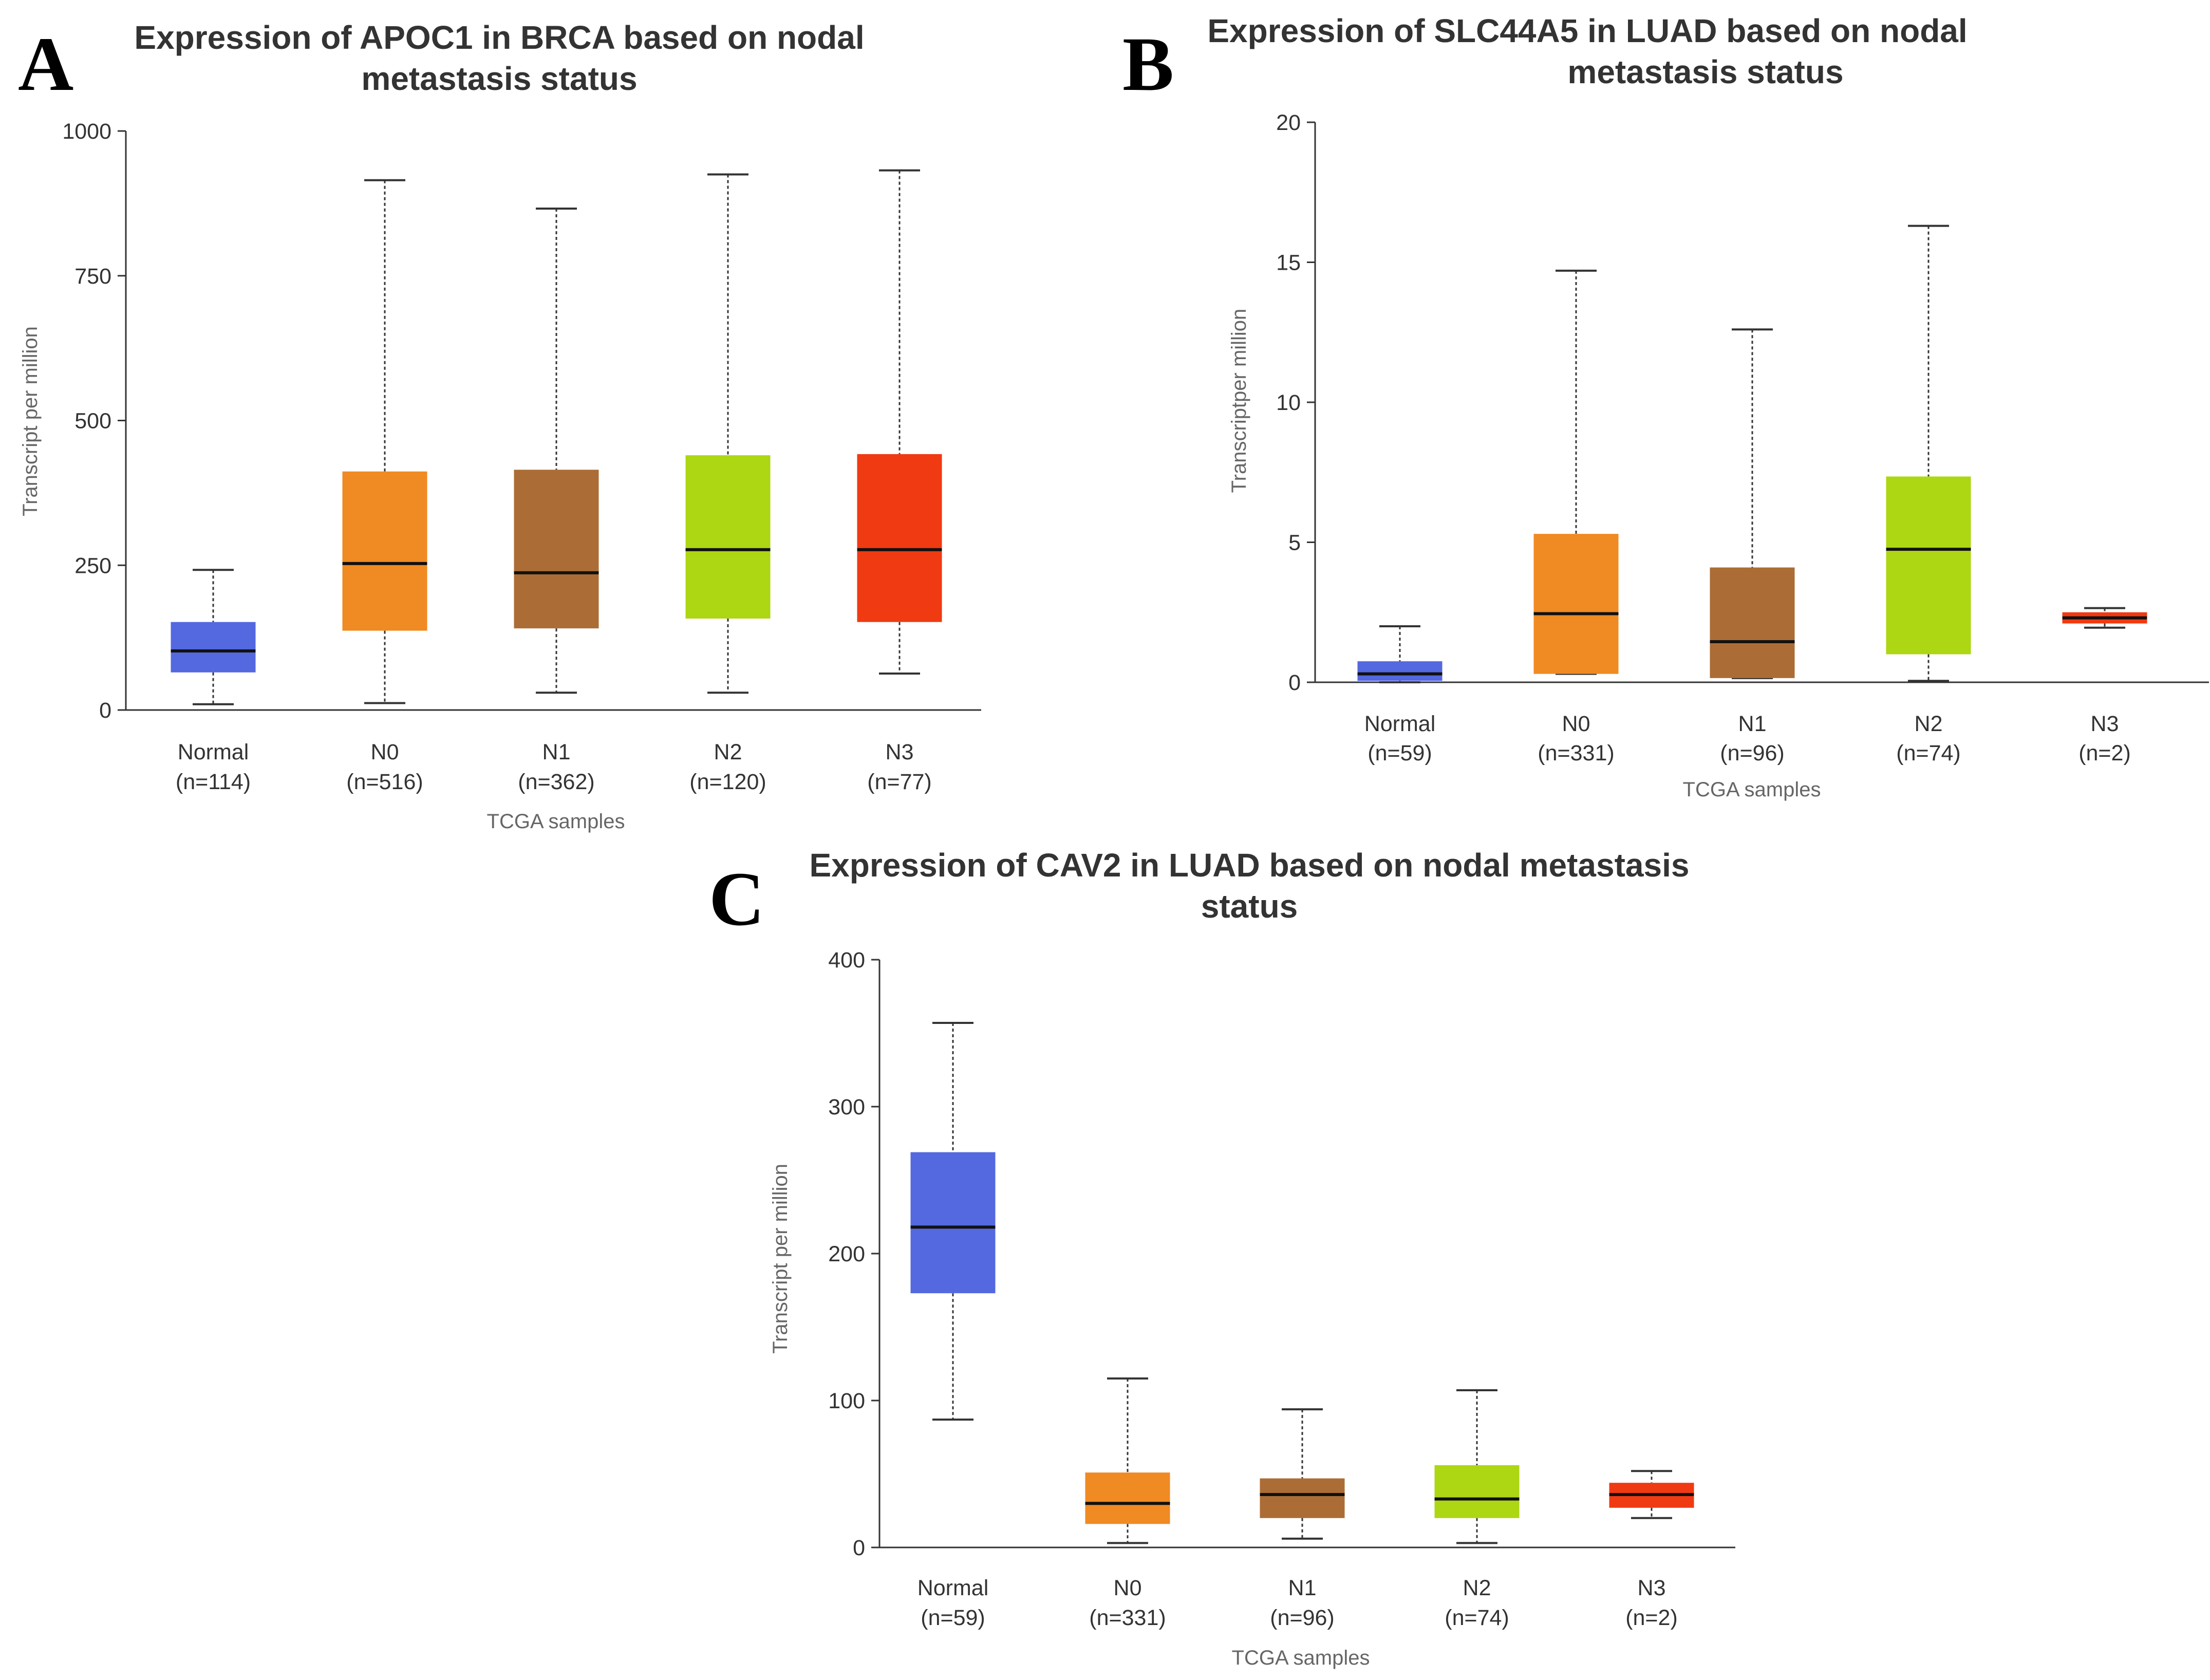  Describe the element at coordinates (727, 782) in the screenshot. I see `sample-count-label: (n=120)` at that location.